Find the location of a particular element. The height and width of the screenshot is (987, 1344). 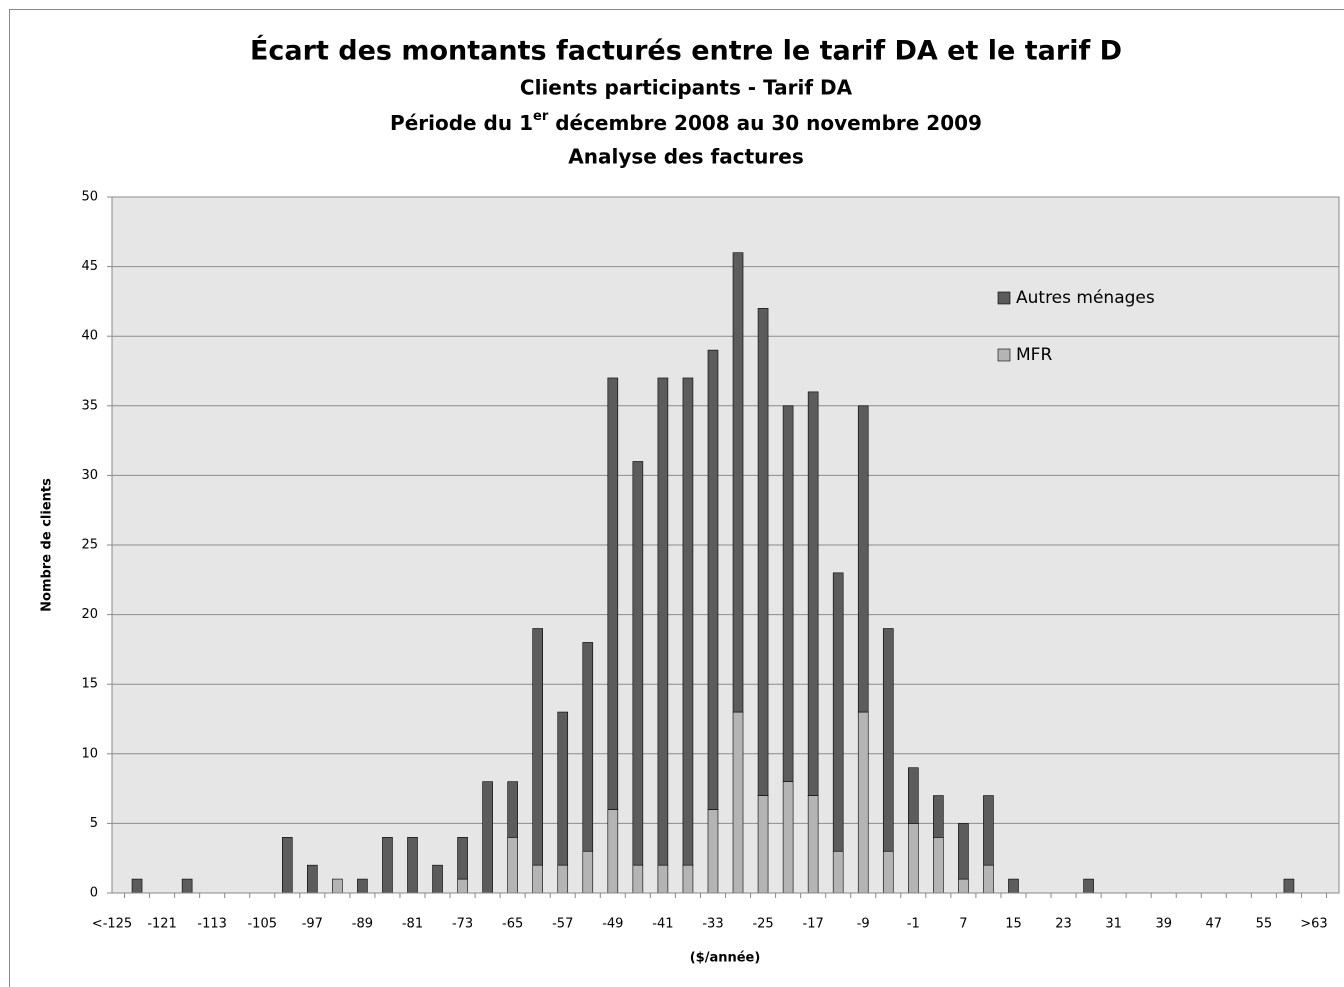

x-tick-label: -9 is located at coordinates (863, 924).